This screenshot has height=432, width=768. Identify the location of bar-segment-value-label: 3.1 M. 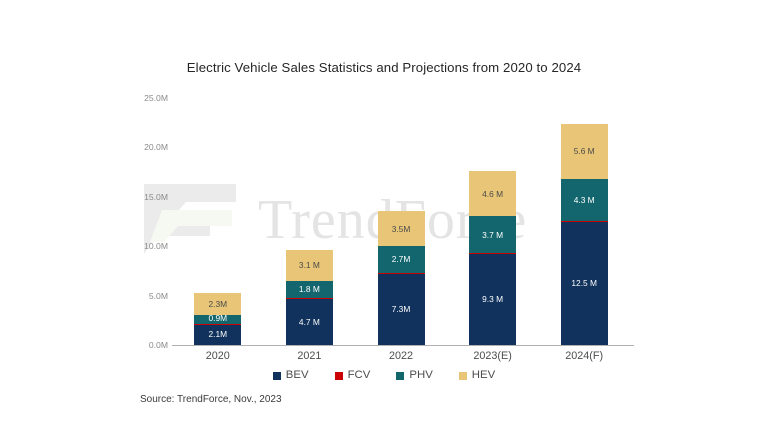
(309, 265).